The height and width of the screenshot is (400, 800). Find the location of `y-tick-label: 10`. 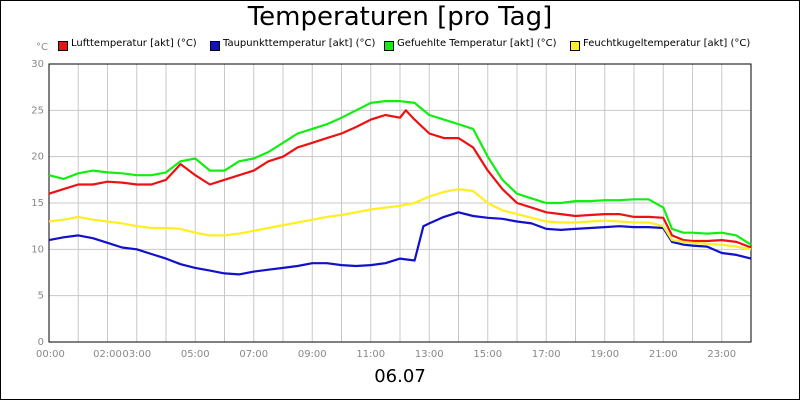

y-tick-label: 10 is located at coordinates (37, 249).